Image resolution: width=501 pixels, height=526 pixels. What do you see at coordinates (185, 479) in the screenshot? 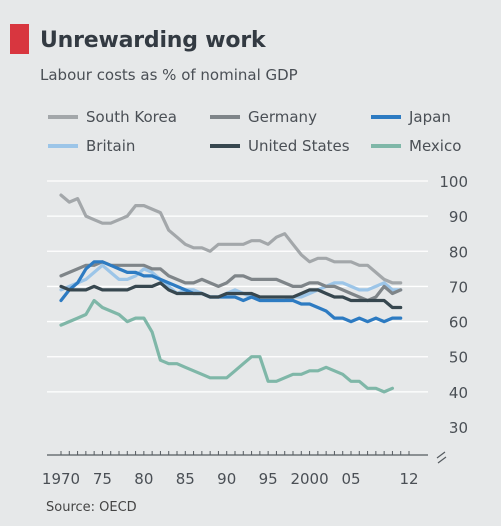
I see `x-tick-label-85: 85` at bounding box center [185, 479].